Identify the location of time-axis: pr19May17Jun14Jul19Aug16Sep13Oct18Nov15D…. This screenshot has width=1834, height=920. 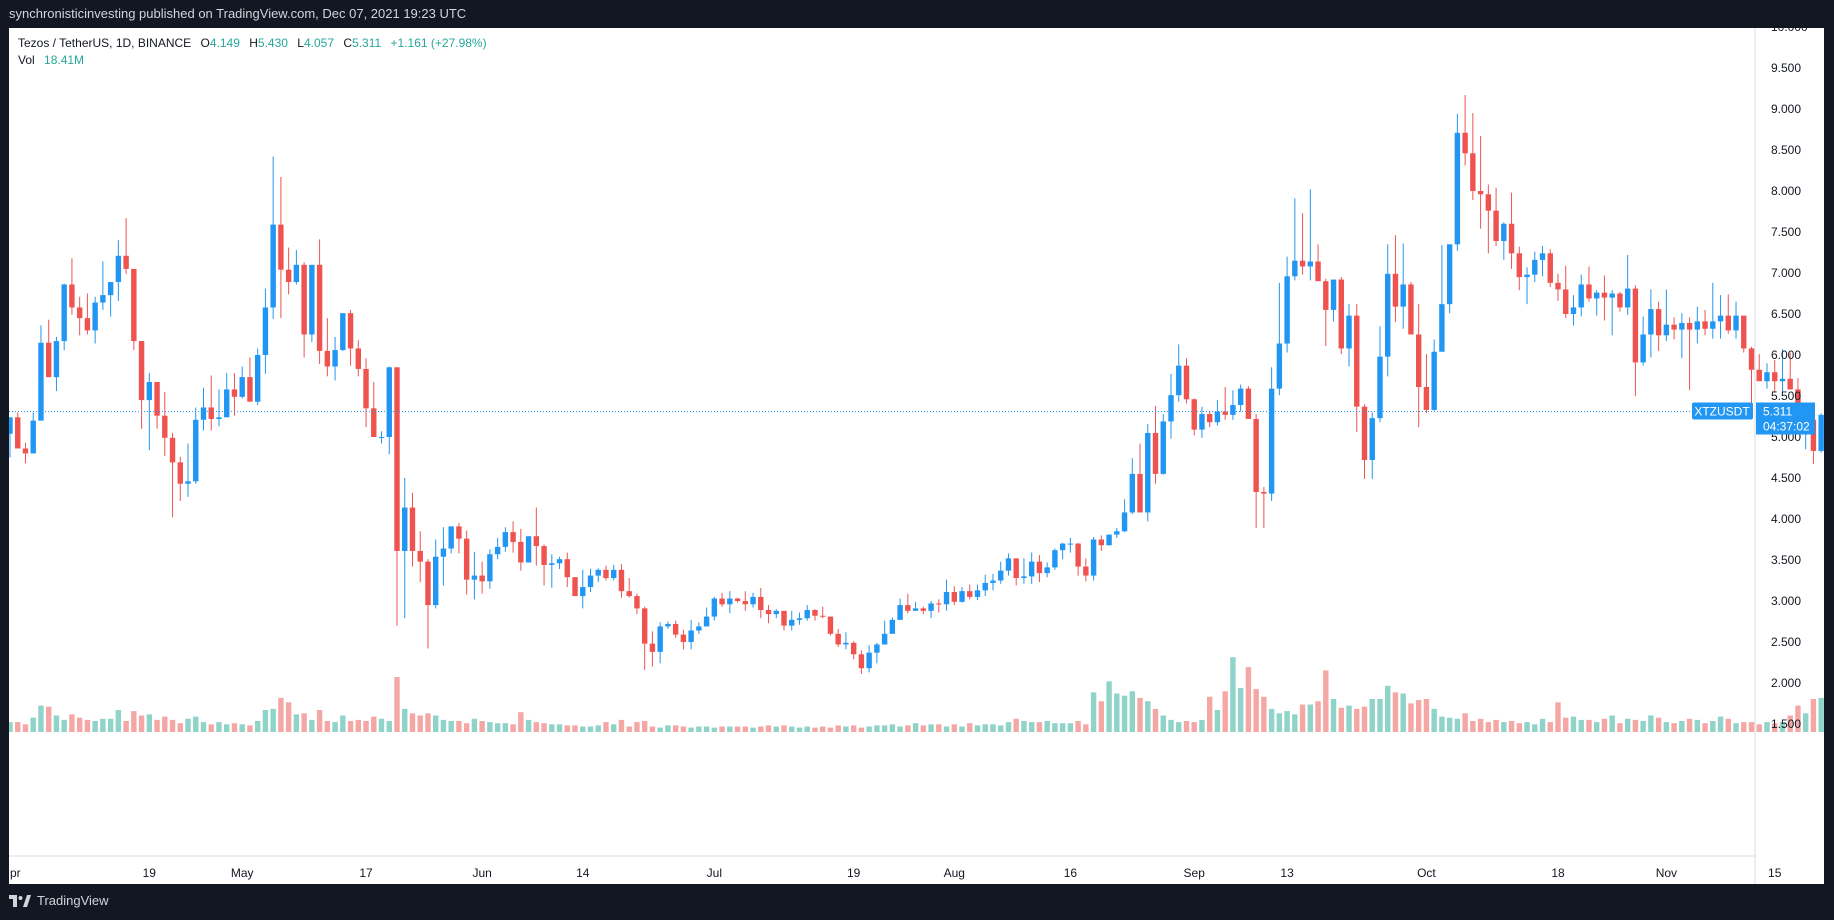
(917, 873).